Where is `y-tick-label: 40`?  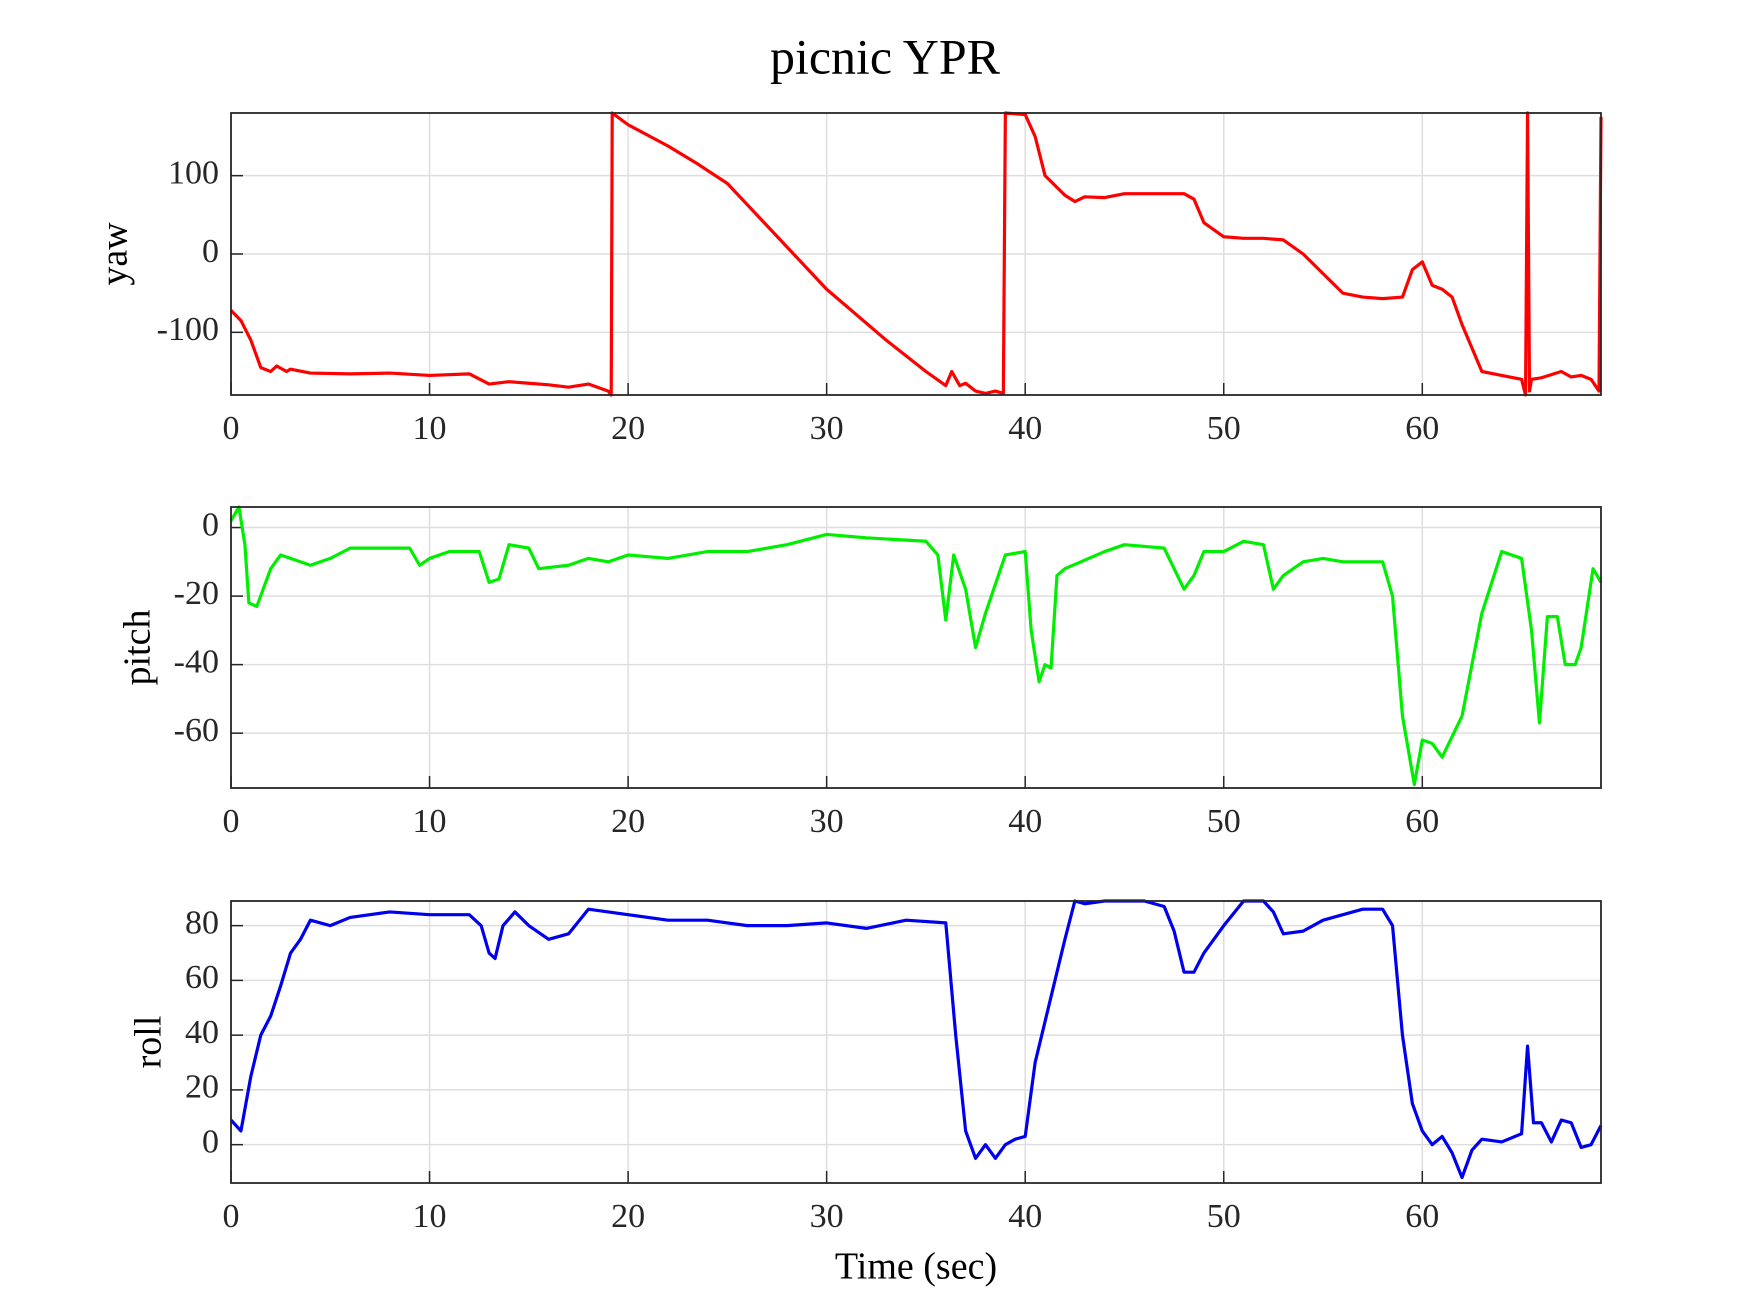
y-tick-label: 40 is located at coordinates (202, 1032).